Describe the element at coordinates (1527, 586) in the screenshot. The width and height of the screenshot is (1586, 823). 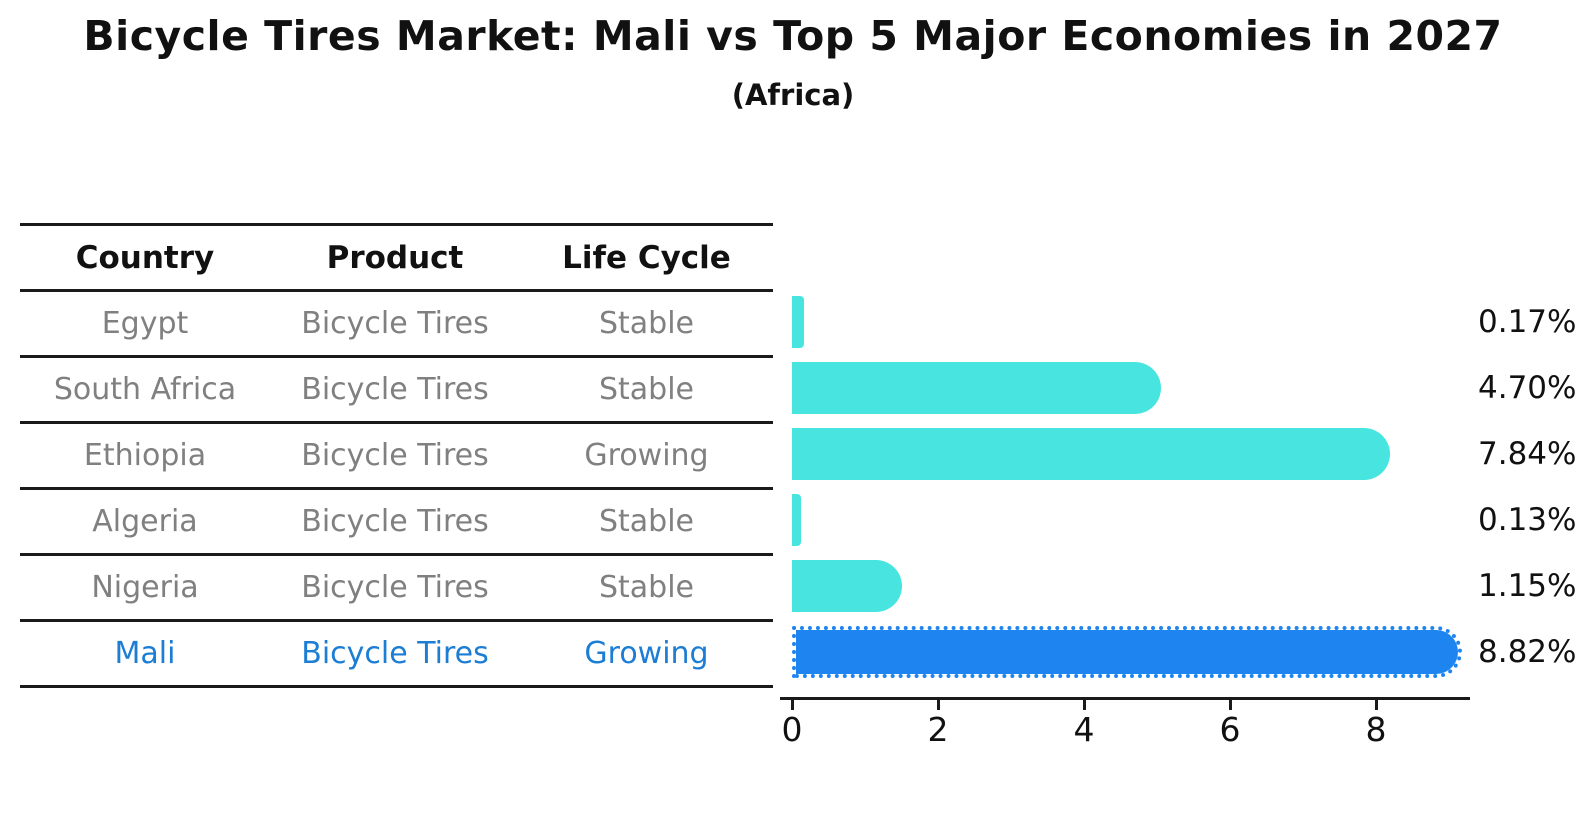
I see `bar-value-label: 1.15%` at that location.